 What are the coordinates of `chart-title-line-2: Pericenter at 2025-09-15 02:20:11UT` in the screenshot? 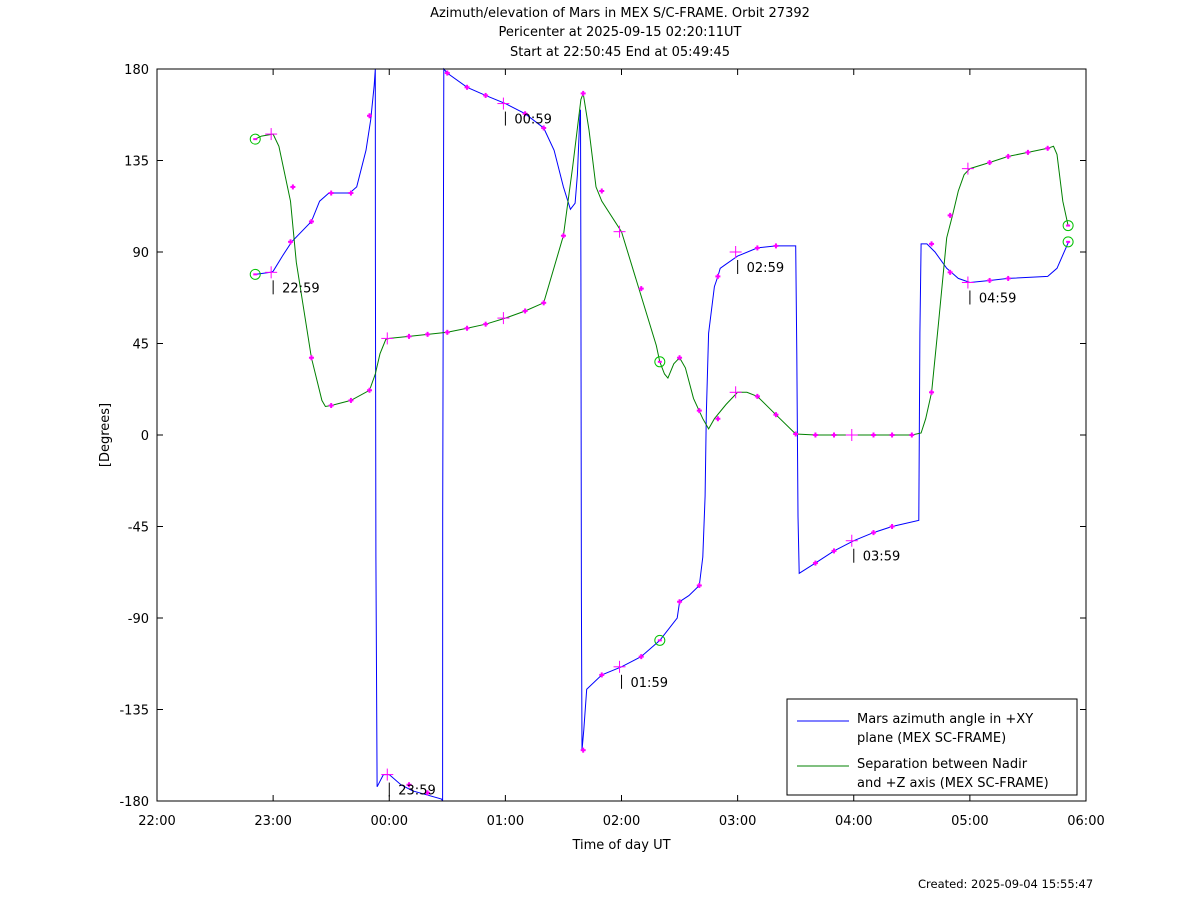 It's located at (619, 32).